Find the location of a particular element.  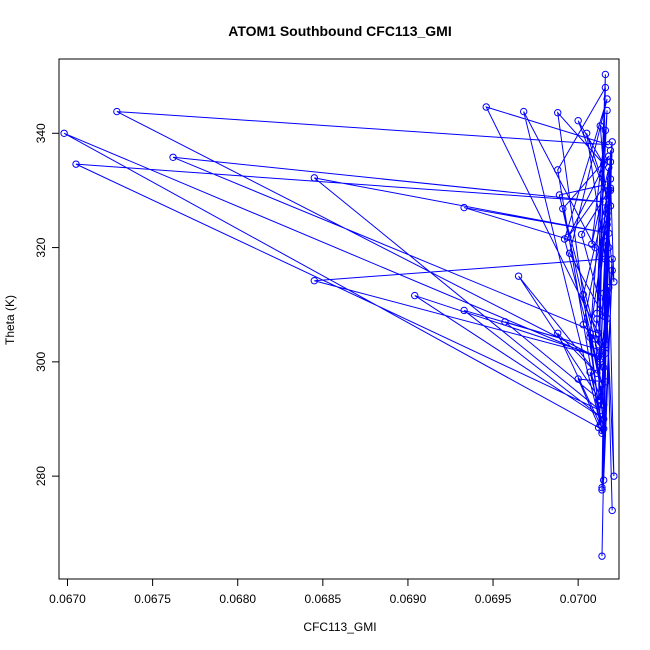

chart-title: ATOM1 Southbound CFC113_GMI is located at coordinates (340, 31).